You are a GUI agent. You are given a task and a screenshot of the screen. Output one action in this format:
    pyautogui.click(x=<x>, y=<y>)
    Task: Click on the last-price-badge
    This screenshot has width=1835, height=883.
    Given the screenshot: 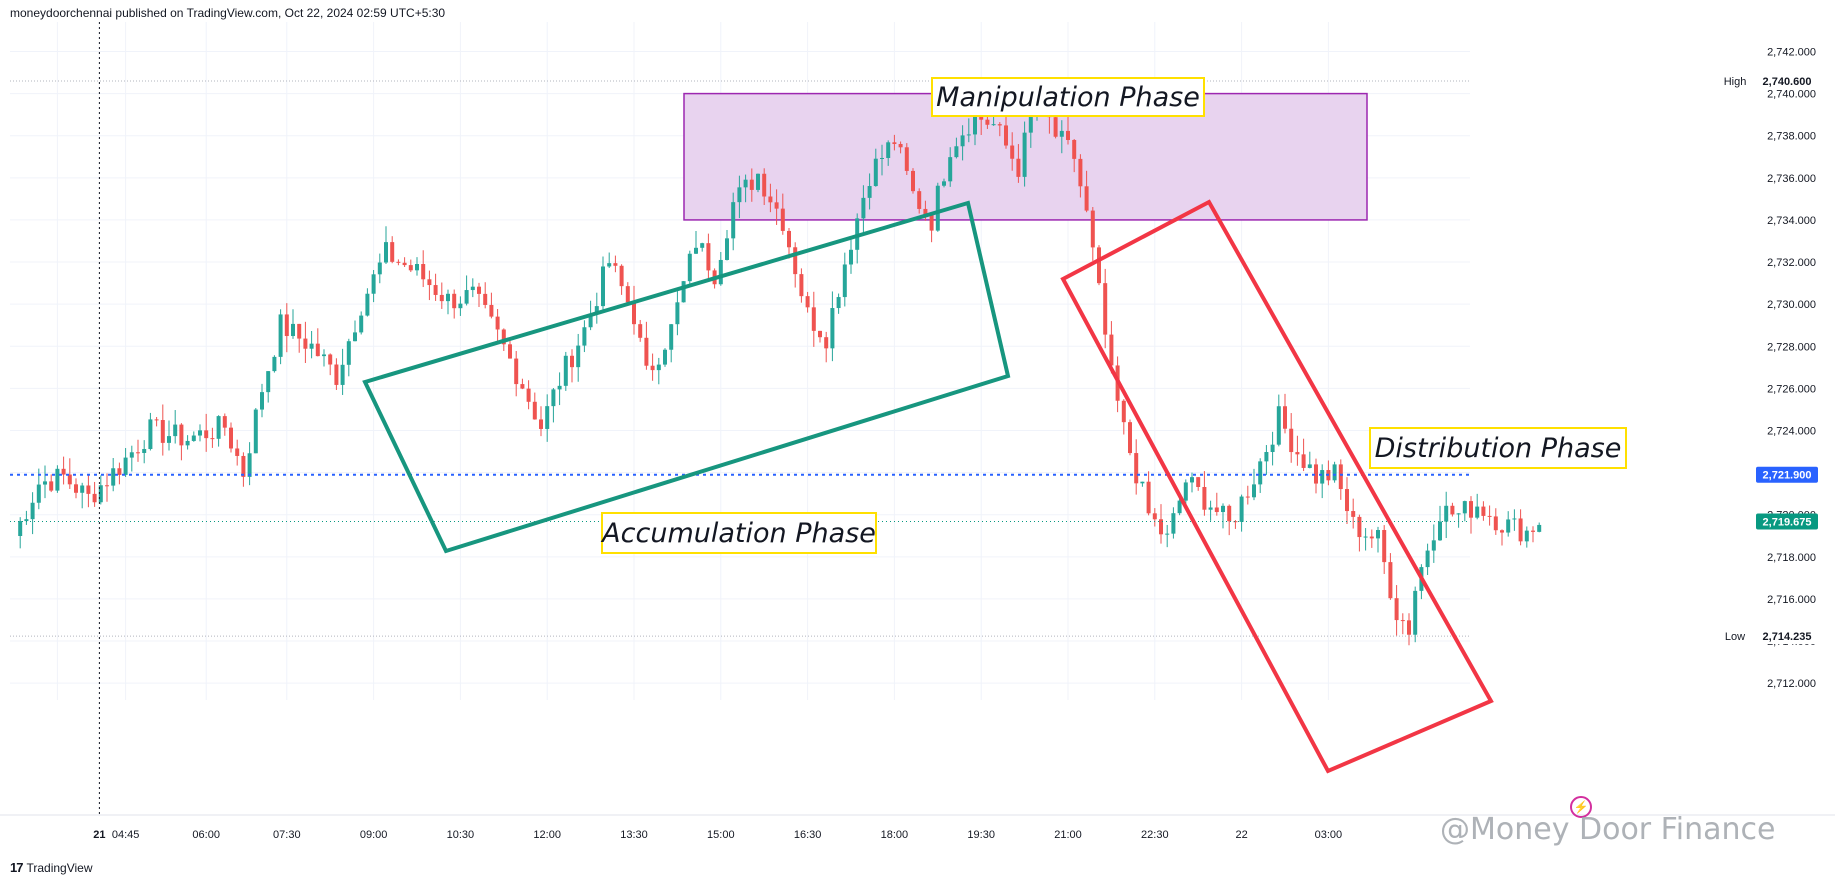 What is the action you would take?
    pyautogui.click(x=1787, y=521)
    